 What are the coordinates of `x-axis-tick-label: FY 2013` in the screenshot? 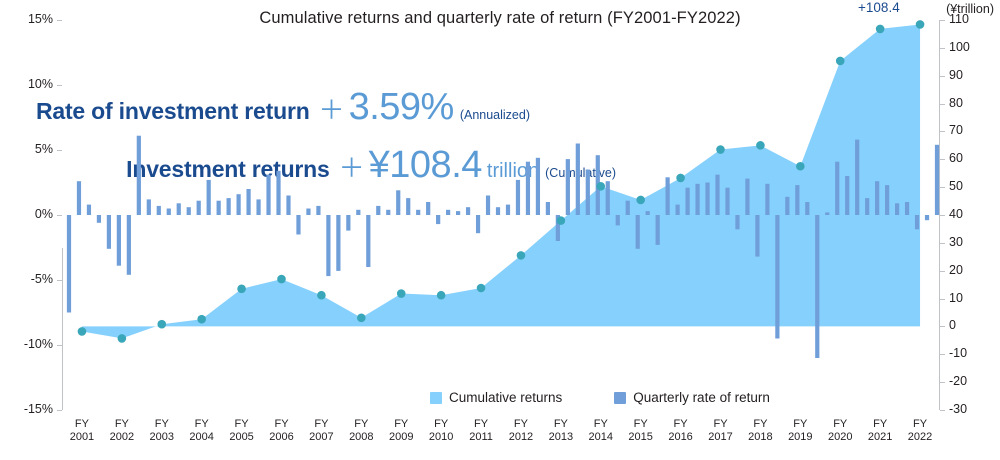 It's located at (561, 431).